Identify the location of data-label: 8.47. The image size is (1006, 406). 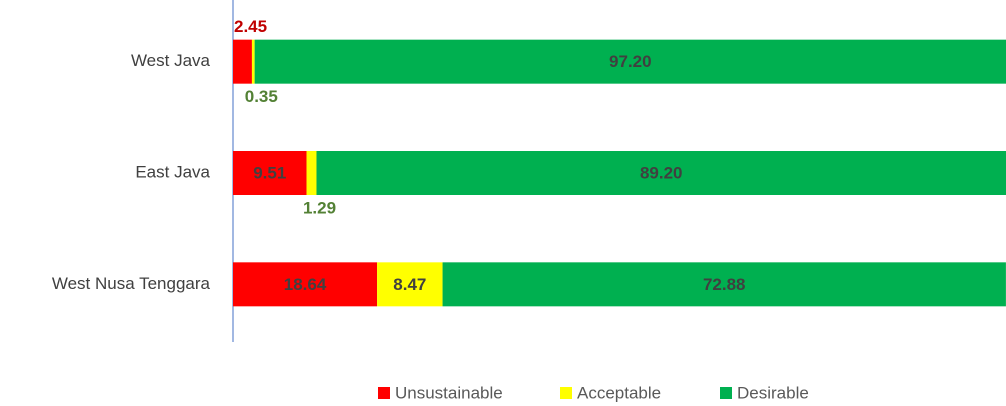
(409, 284).